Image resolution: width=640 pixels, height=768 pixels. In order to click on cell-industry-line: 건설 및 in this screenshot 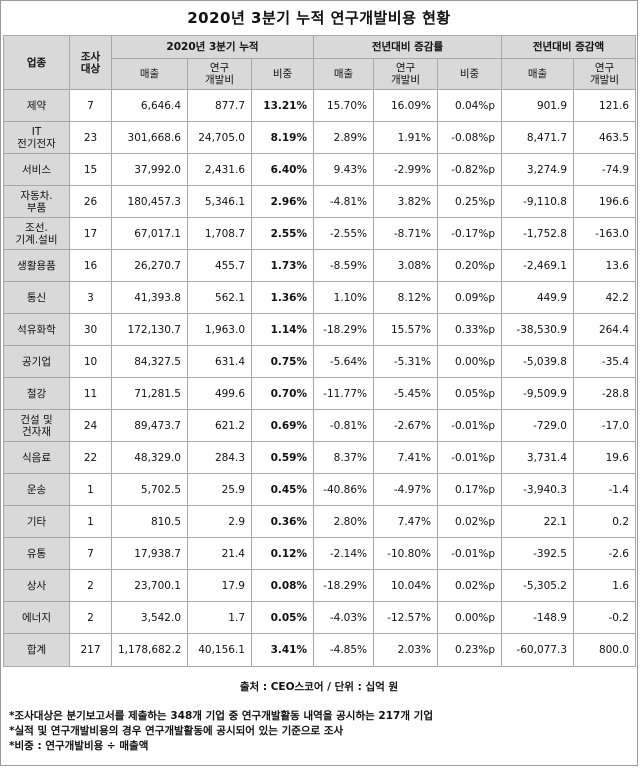, I will do `click(36, 419)`.